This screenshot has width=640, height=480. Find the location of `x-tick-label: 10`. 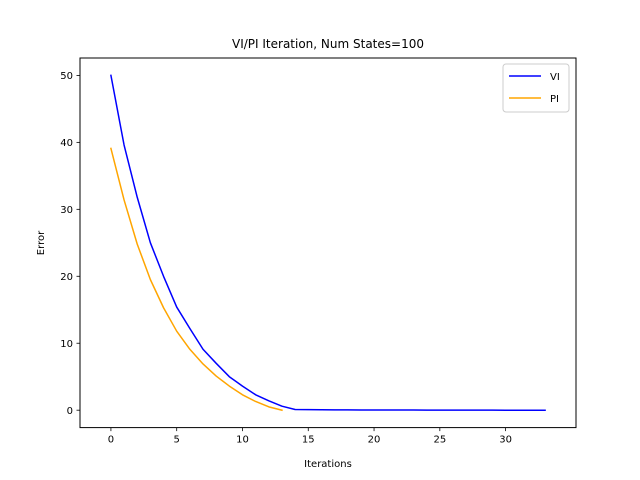

x-tick-label: 10 is located at coordinates (242, 440).